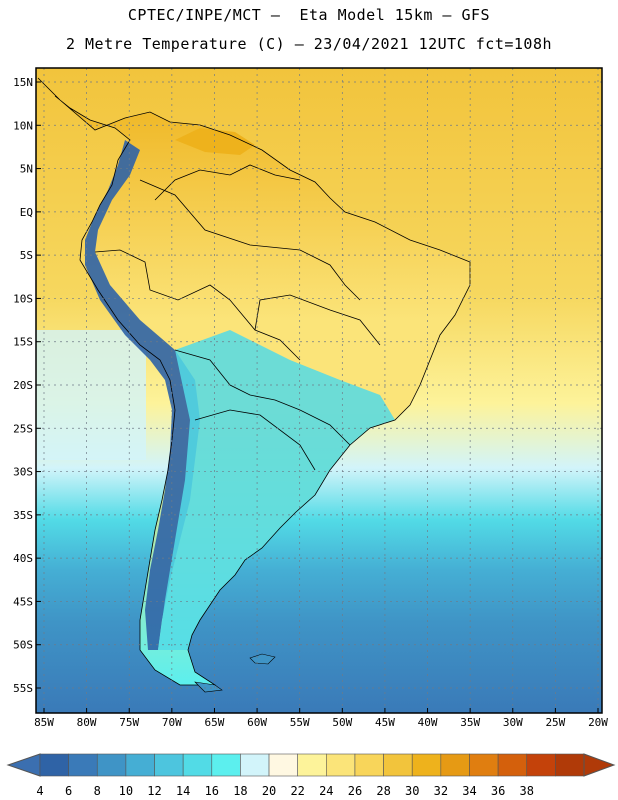 This screenshot has width=618, height=800. Describe the element at coordinates (23, 428) in the screenshot. I see `lat-label: 25S` at that location.